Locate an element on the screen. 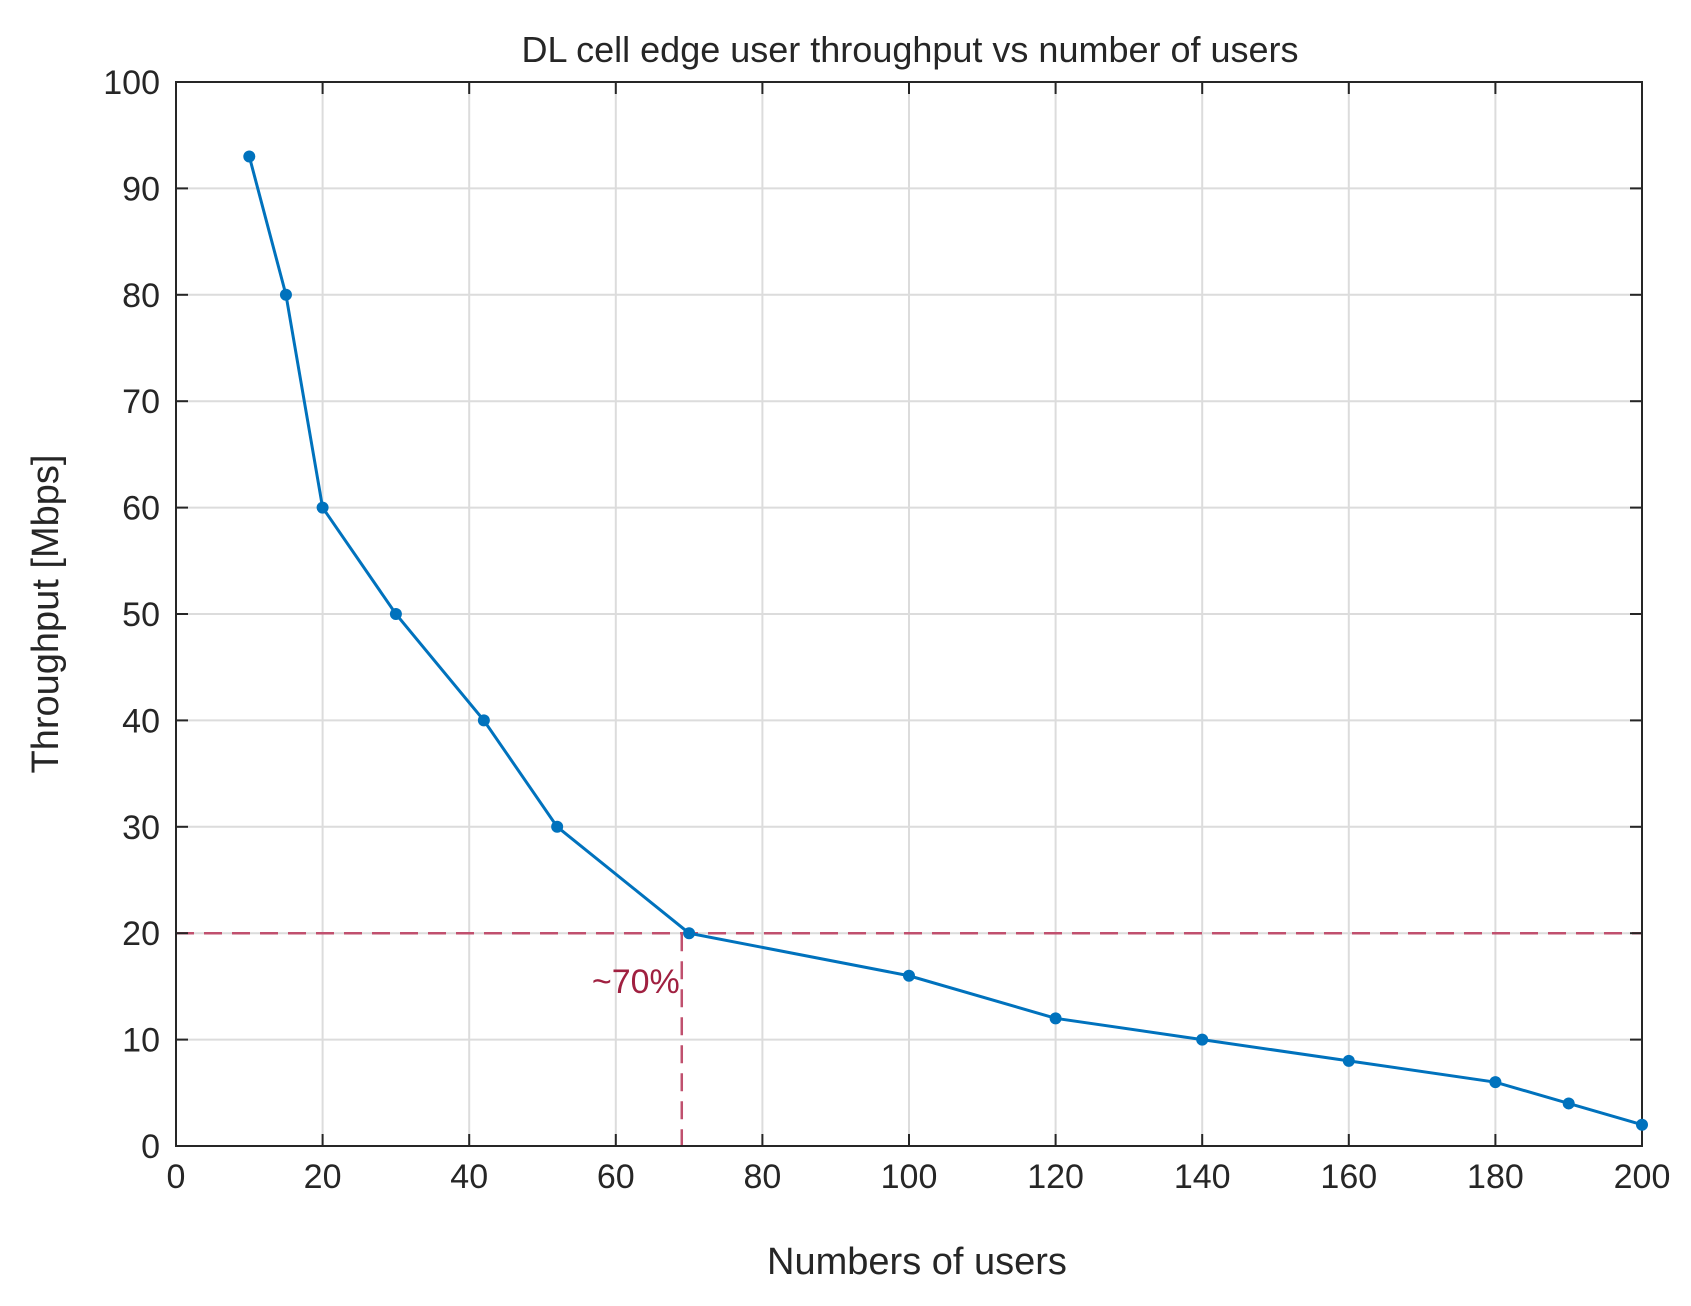 This screenshot has height=1306, width=1691. x-tick-label: 20 is located at coordinates (323, 1177).